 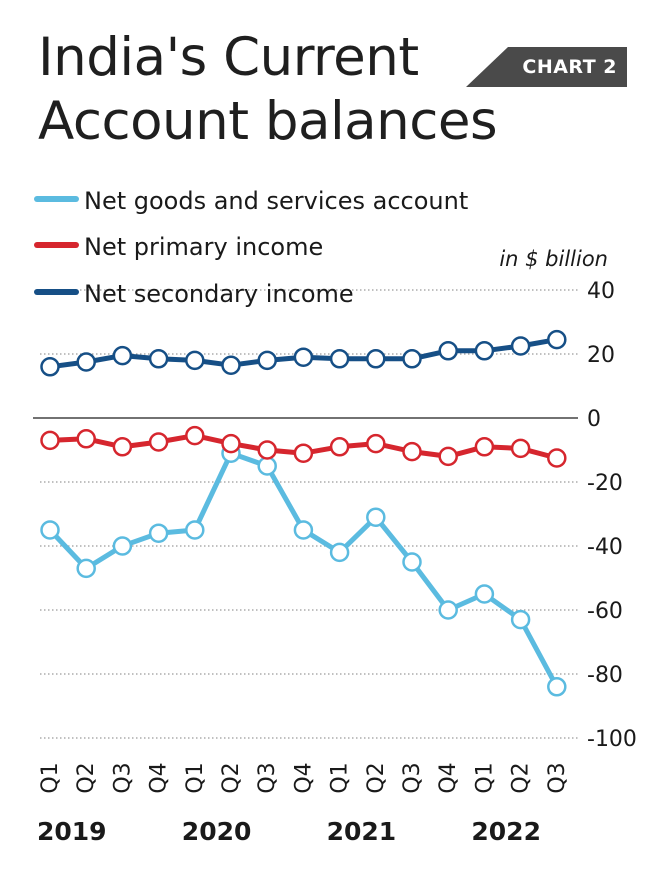 What do you see at coordinates (601, 291) in the screenshot?
I see `y-tick-label: 40` at bounding box center [601, 291].